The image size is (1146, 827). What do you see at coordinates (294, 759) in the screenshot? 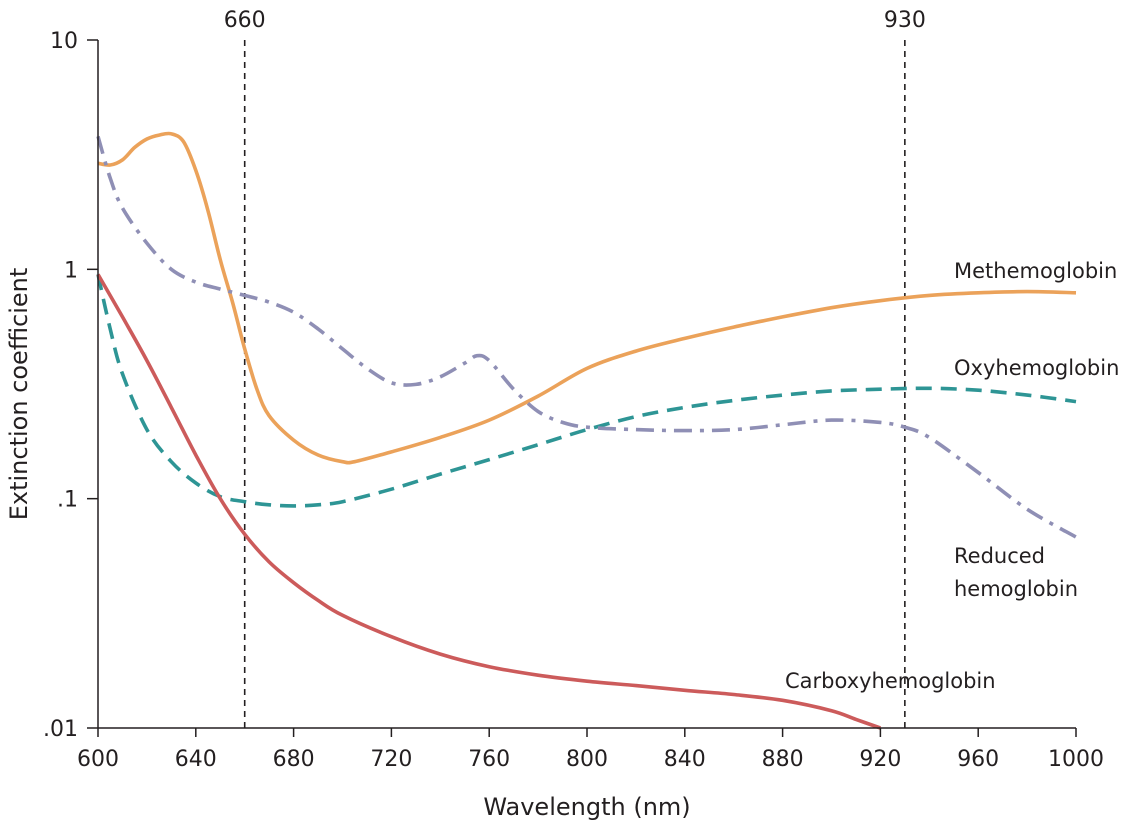
I see `x-tick-label: 680` at bounding box center [294, 759].